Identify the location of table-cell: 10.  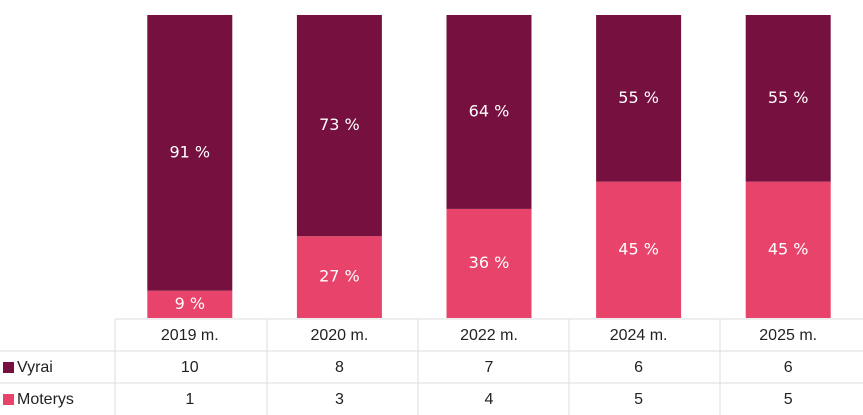
(190, 367).